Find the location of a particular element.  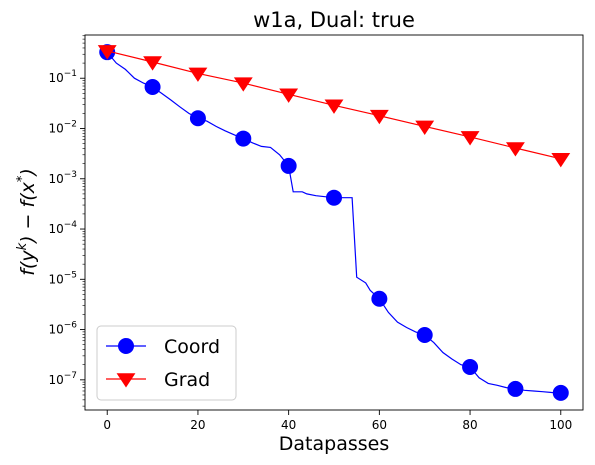

chart-title: w1a, Dual: true is located at coordinates (334, 20).